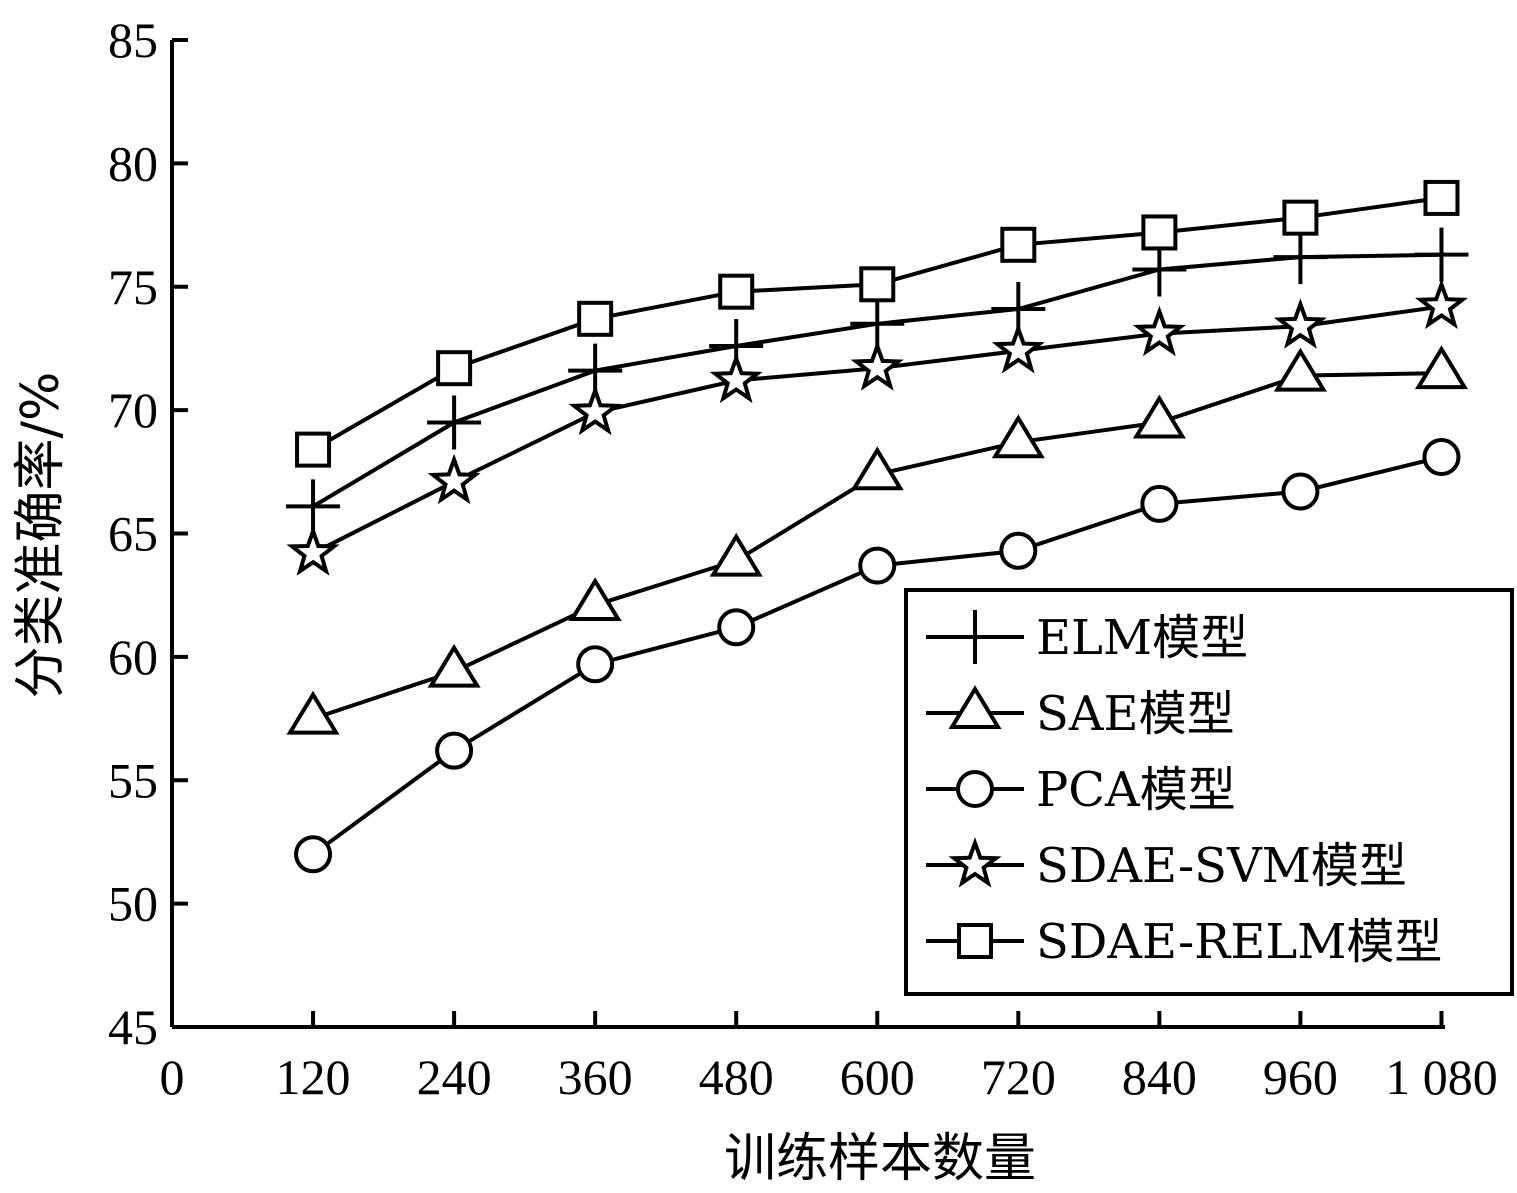  I want to click on x-tick-label: 720, so click(1018, 1077).